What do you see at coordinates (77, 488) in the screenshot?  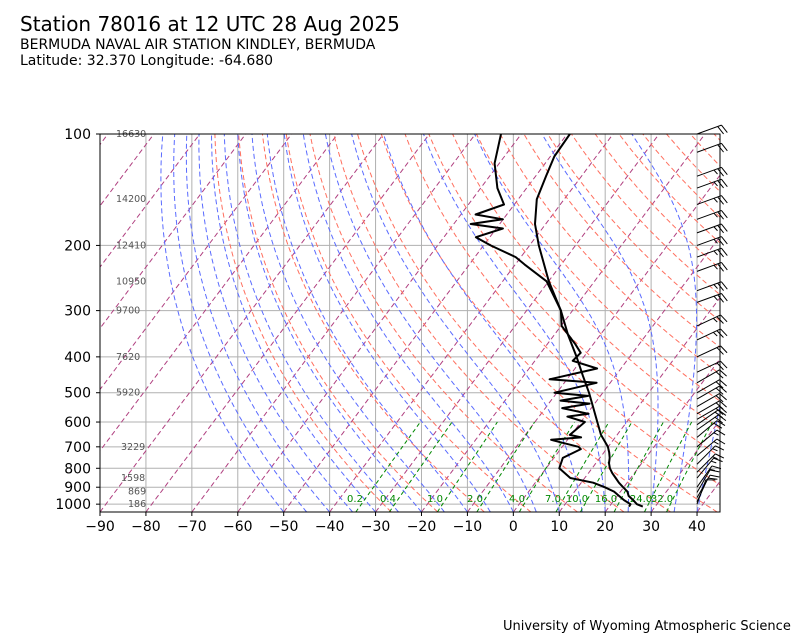 I see `y-tick-label: 900` at bounding box center [77, 488].